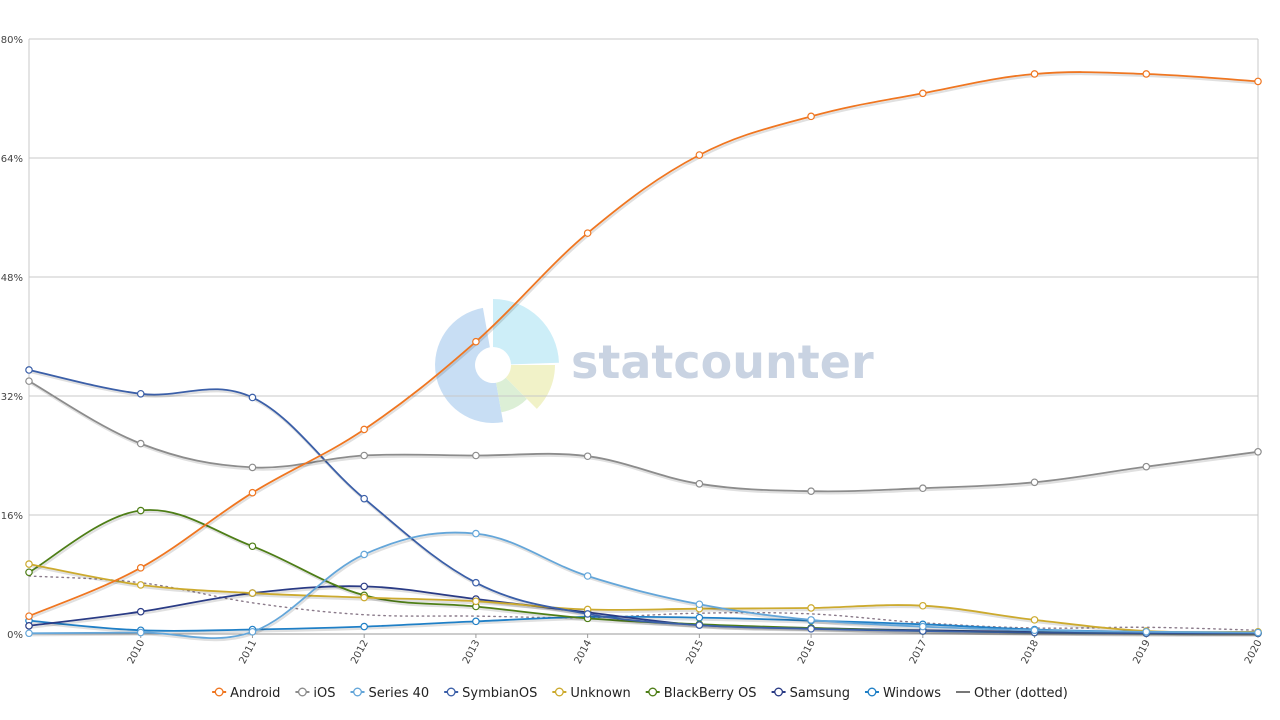 This screenshot has width=1280, height=720. Describe the element at coordinates (1021, 693) in the screenshot. I see `legend-label: Other (dotted)` at that location.